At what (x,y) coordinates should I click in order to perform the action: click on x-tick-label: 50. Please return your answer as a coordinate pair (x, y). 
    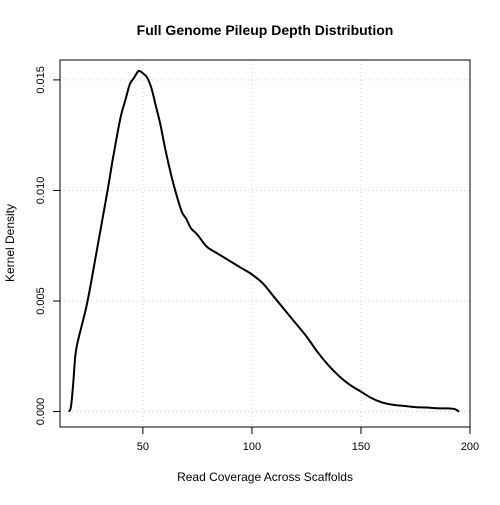
    Looking at the image, I should click on (143, 447).